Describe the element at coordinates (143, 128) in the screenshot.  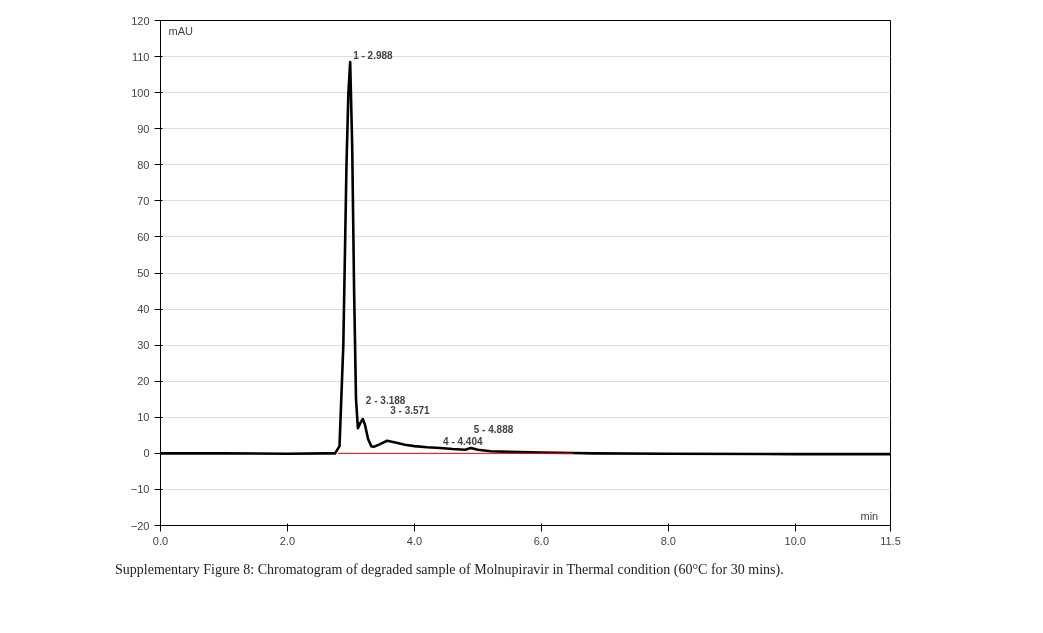
I see `y-tick-label: 90` at that location.